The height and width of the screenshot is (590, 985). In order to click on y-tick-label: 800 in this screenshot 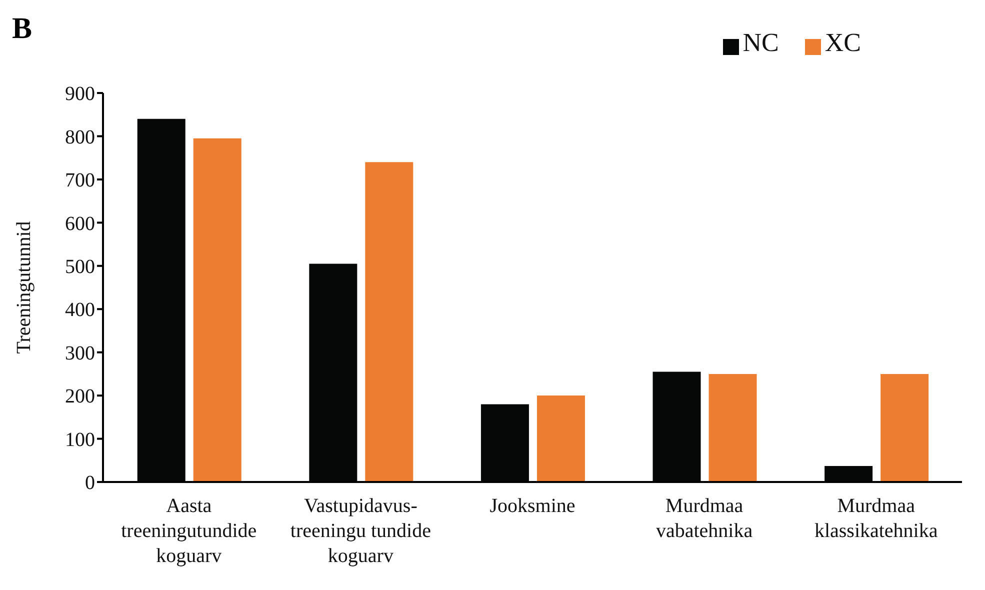, I will do `click(80, 137)`.